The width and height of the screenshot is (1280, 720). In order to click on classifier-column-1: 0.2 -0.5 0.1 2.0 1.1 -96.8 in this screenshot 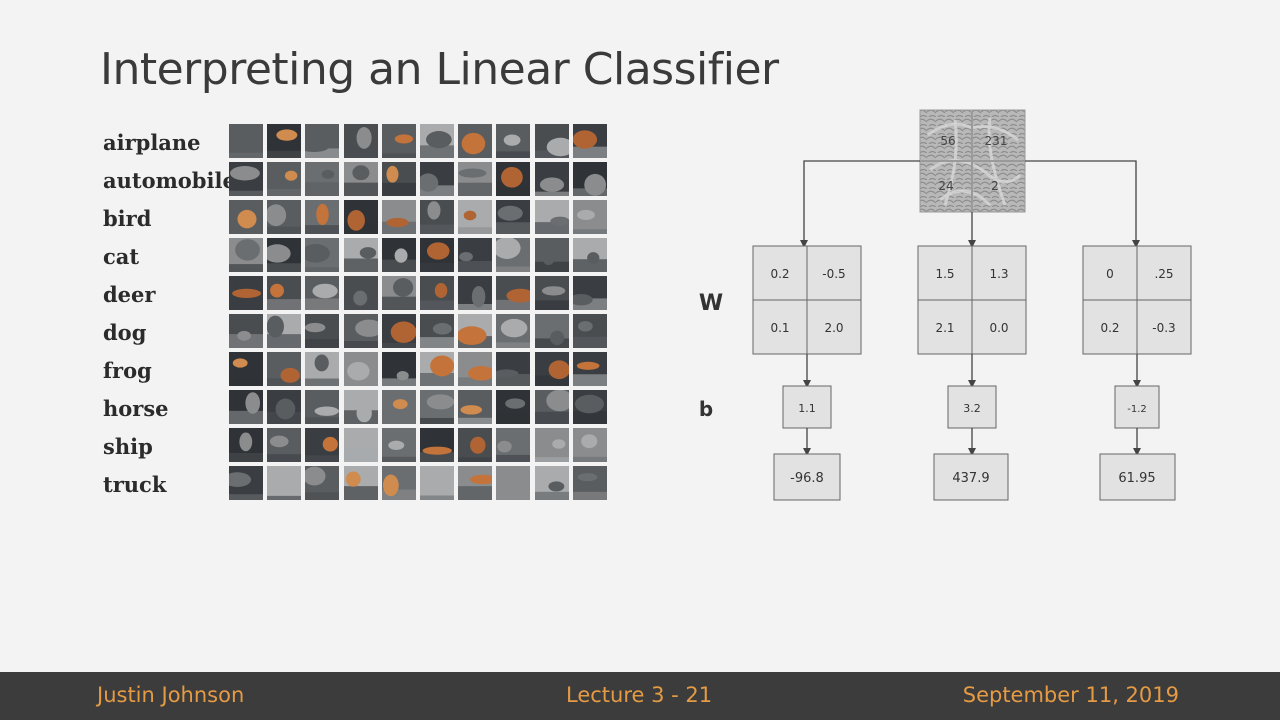, I will do `click(807, 373)`.